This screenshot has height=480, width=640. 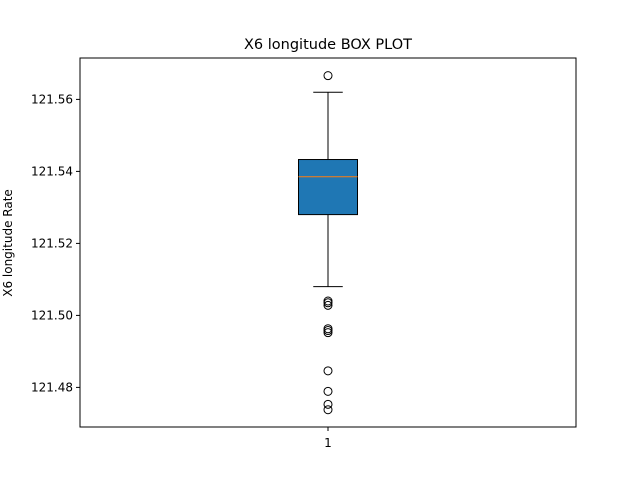 What do you see at coordinates (52, 387) in the screenshot?
I see `y-tick-label: 121.48` at bounding box center [52, 387].